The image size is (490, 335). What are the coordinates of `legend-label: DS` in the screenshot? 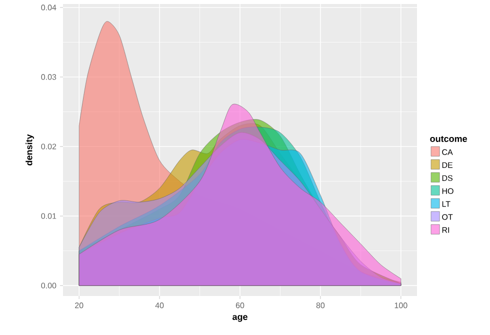 It's located at (447, 178).